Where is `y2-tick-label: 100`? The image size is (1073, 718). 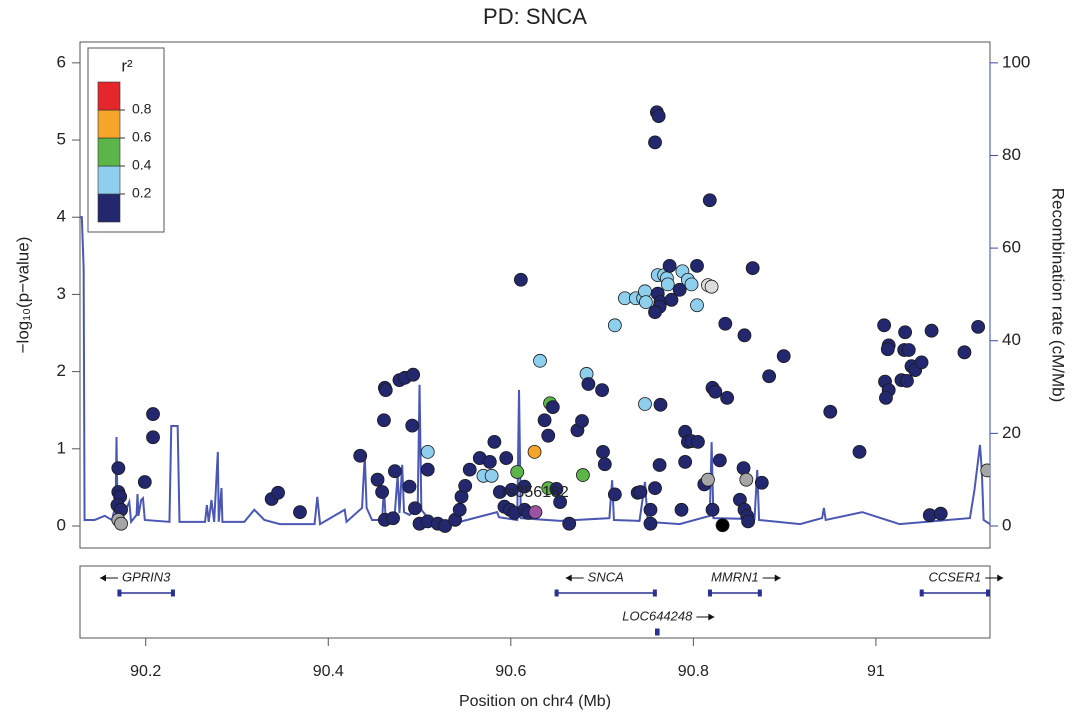
y2-tick-label: 100 is located at coordinates (1016, 61).